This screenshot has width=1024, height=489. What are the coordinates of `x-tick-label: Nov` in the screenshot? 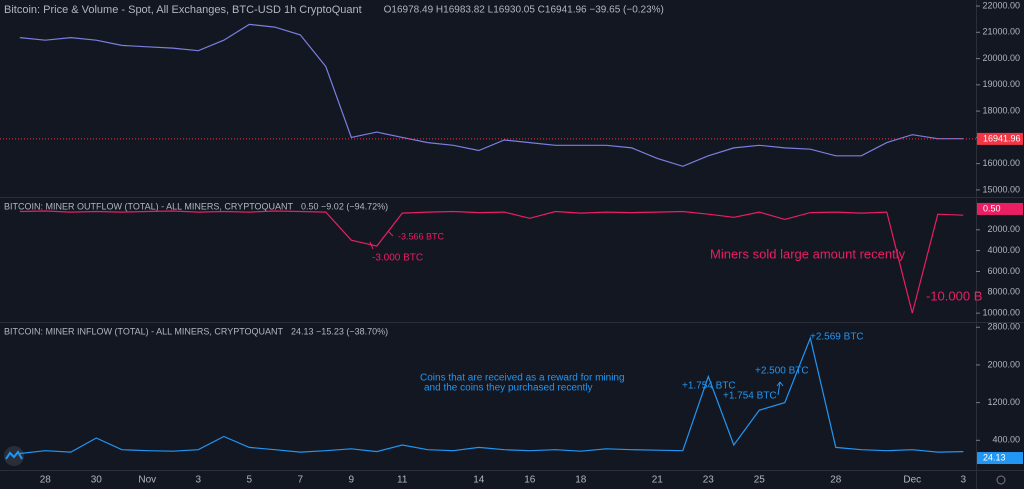 It's located at (147, 480).